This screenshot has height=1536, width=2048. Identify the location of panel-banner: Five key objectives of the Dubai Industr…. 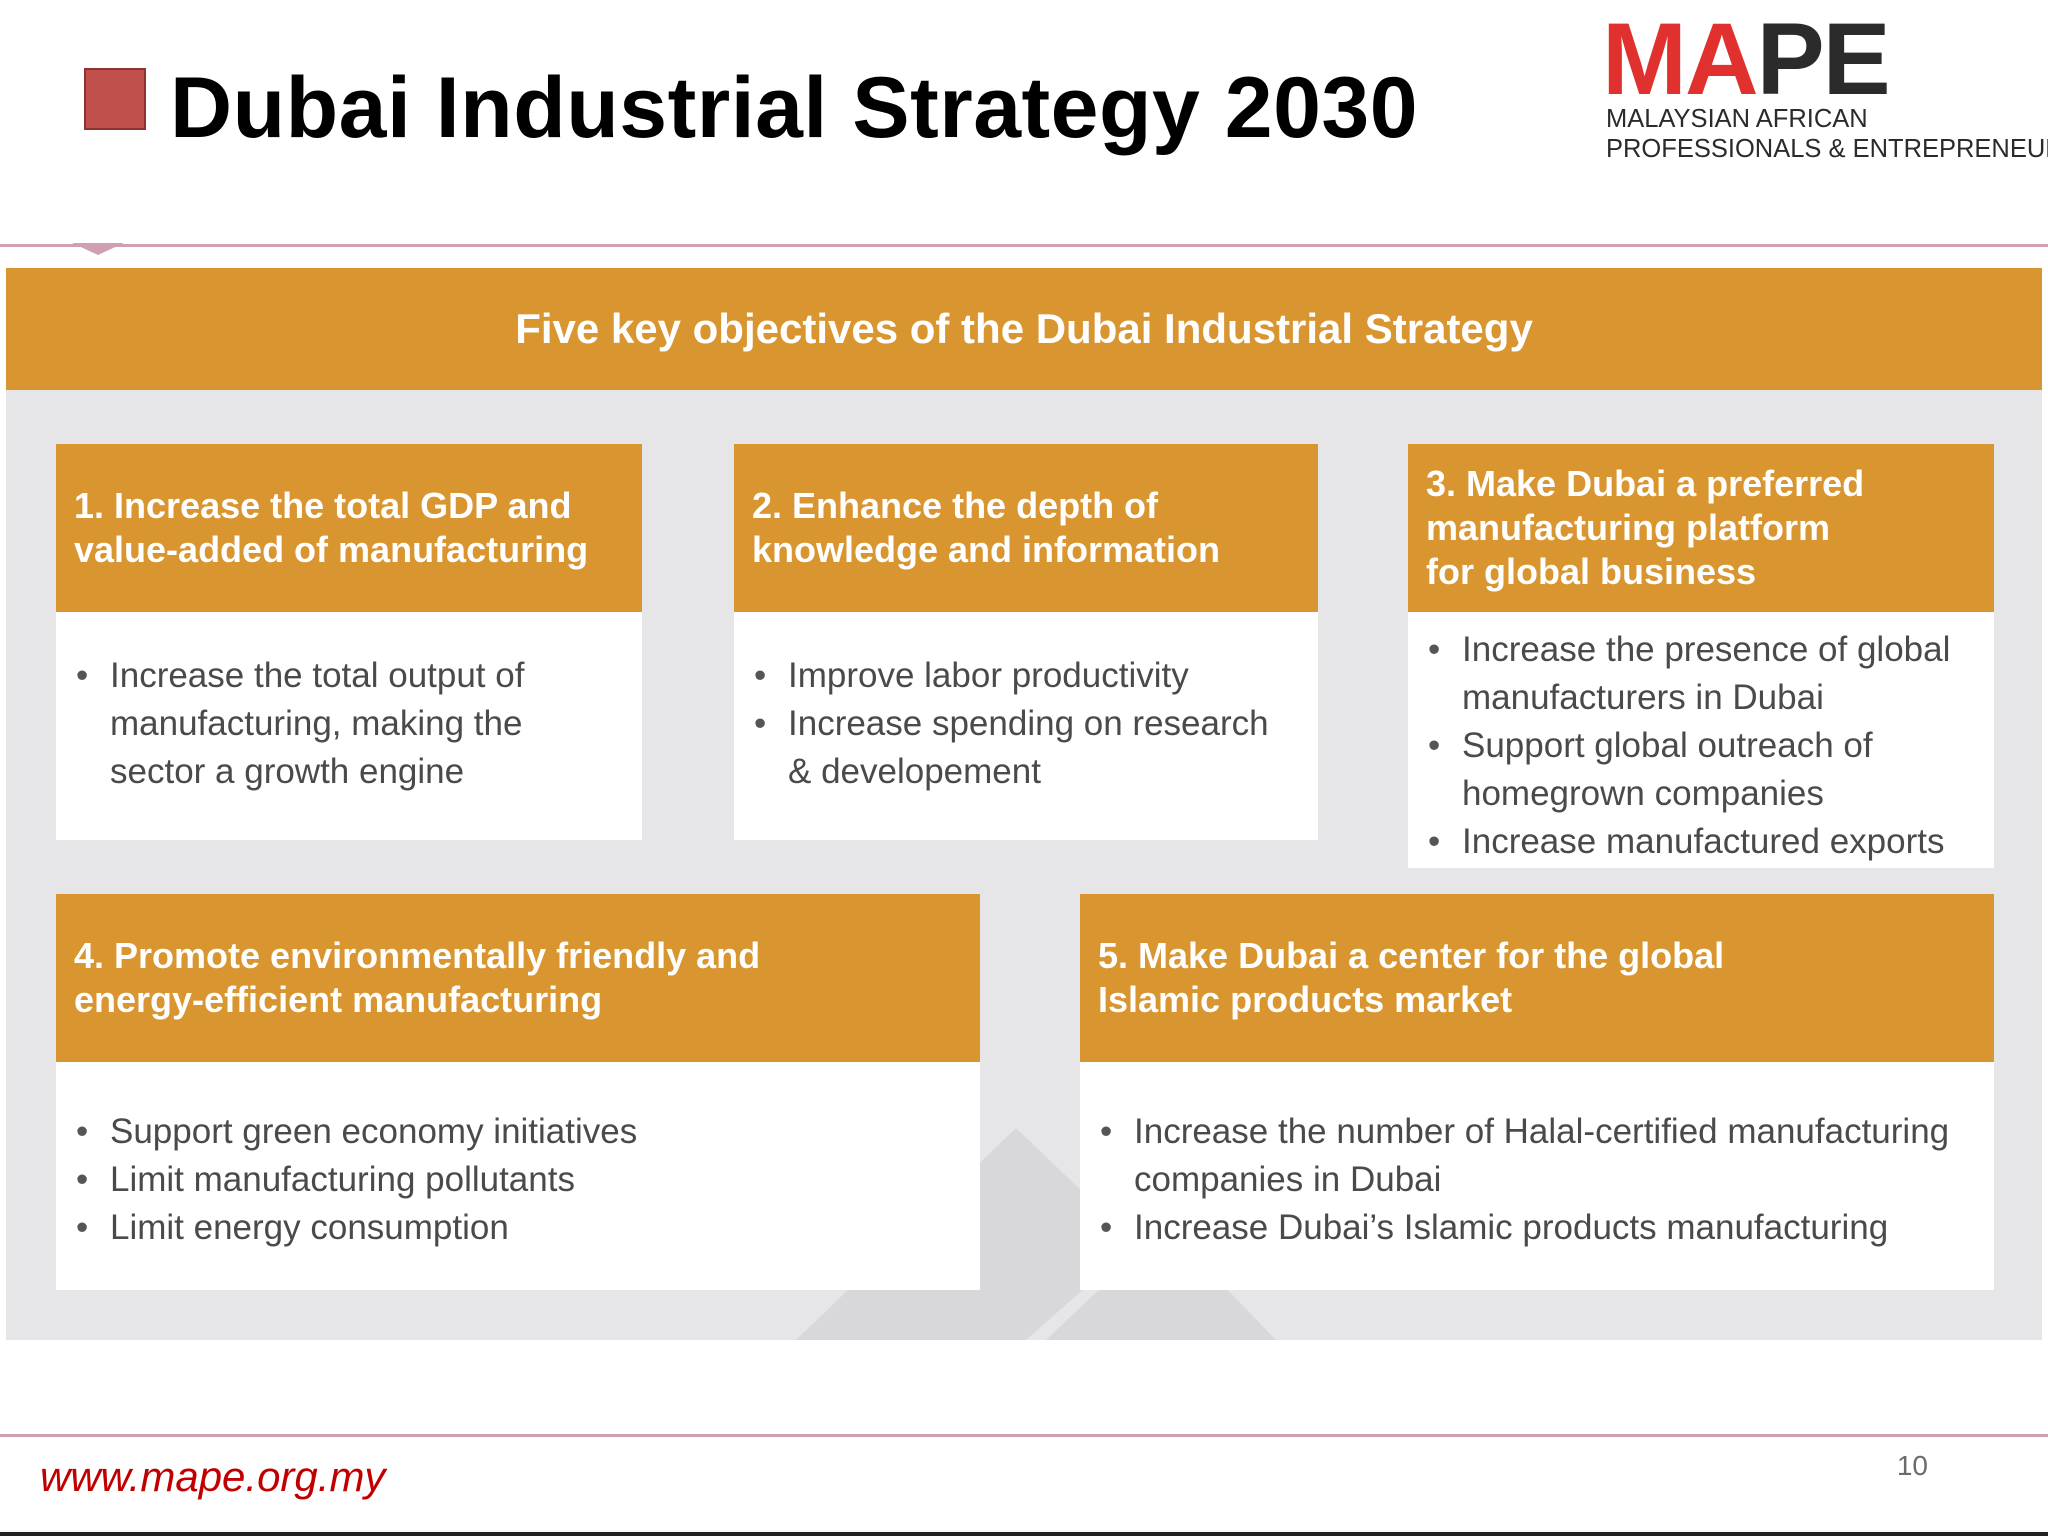
(1024, 329).